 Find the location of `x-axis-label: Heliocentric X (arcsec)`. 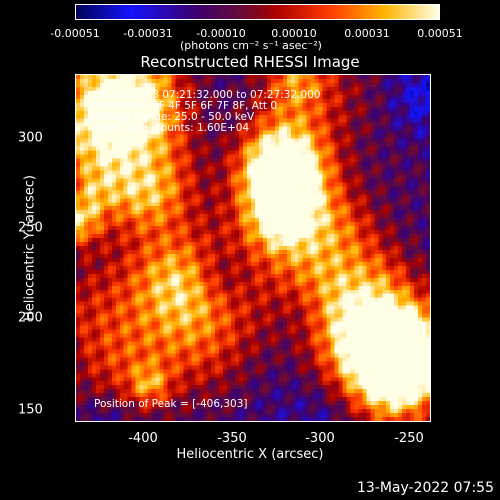

x-axis-label: Heliocentric X (arcsec) is located at coordinates (250, 454).